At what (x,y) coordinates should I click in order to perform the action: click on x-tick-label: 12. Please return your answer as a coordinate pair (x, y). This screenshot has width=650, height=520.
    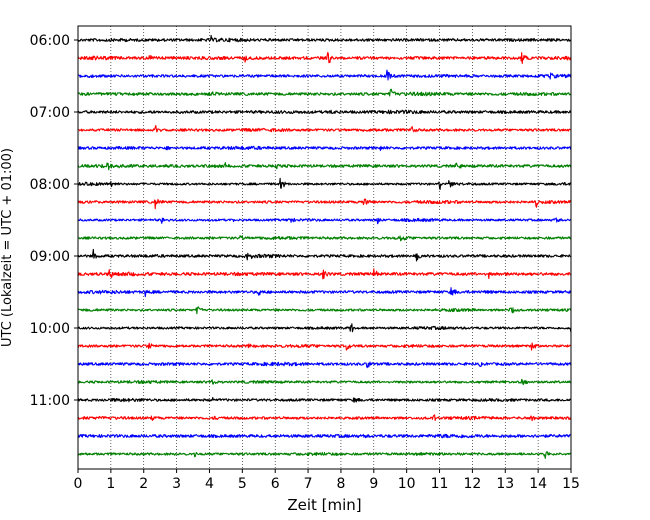
    Looking at the image, I should click on (472, 484).